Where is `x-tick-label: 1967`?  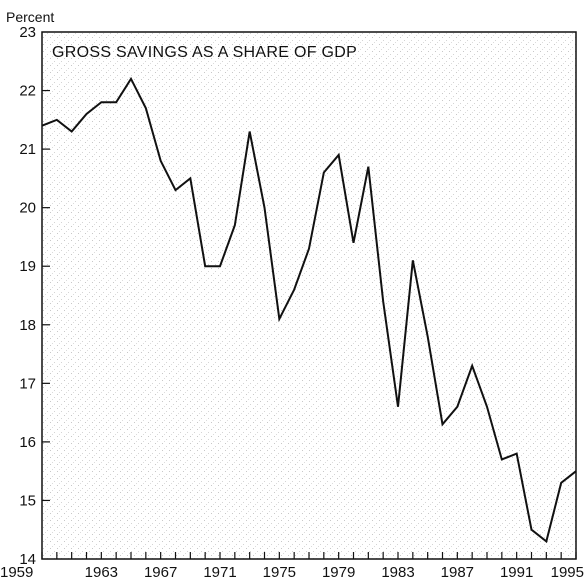
x-tick-label: 1967 is located at coordinates (160, 572).